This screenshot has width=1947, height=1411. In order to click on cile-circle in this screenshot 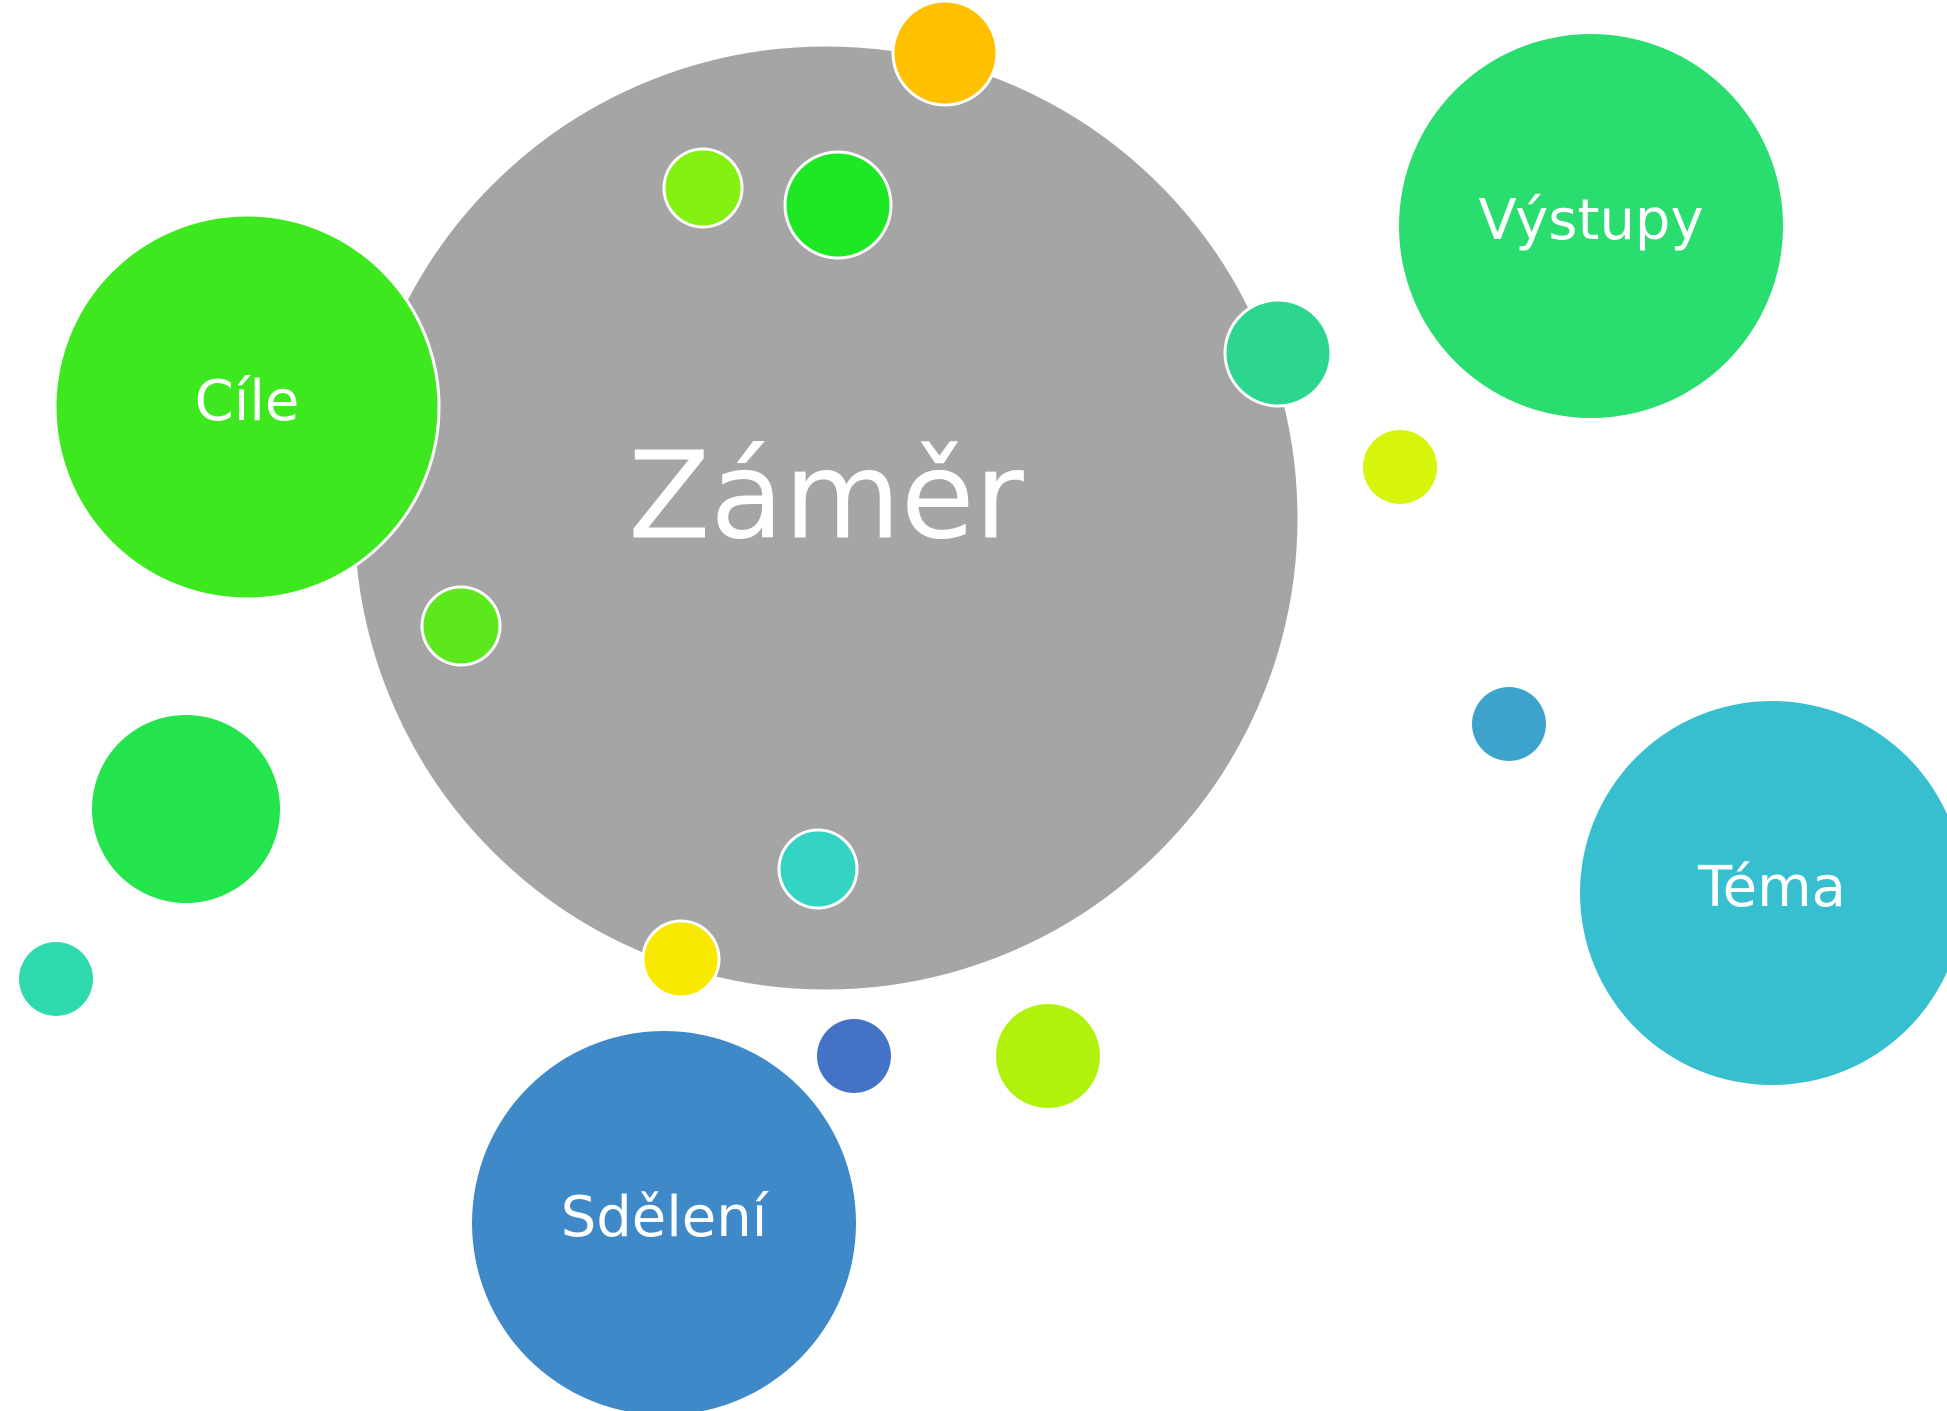, I will do `click(247, 407)`.